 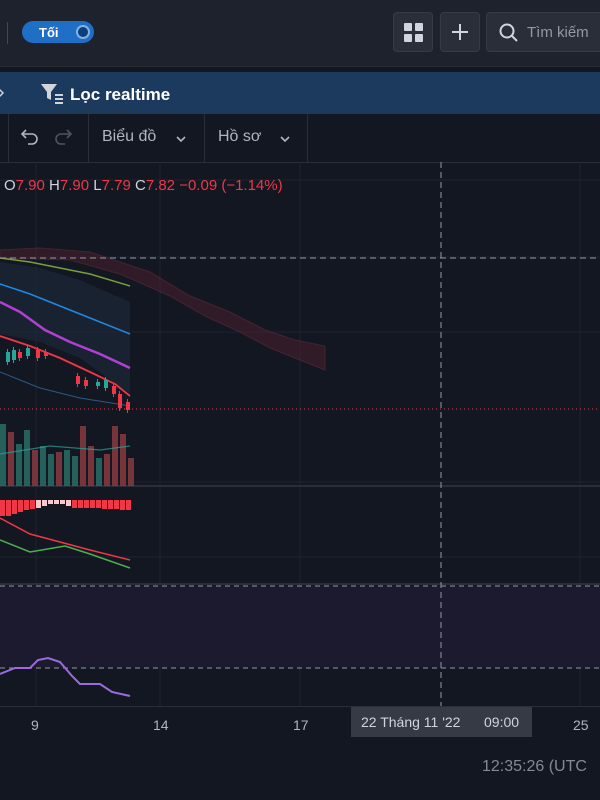 What do you see at coordinates (65, 389) in the screenshot?
I see `bollinger-lower` at bounding box center [65, 389].